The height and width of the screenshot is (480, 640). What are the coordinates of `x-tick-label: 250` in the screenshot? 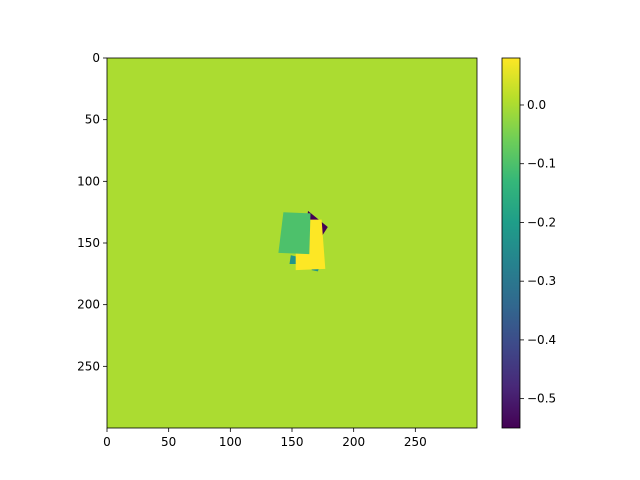 It's located at (415, 442).